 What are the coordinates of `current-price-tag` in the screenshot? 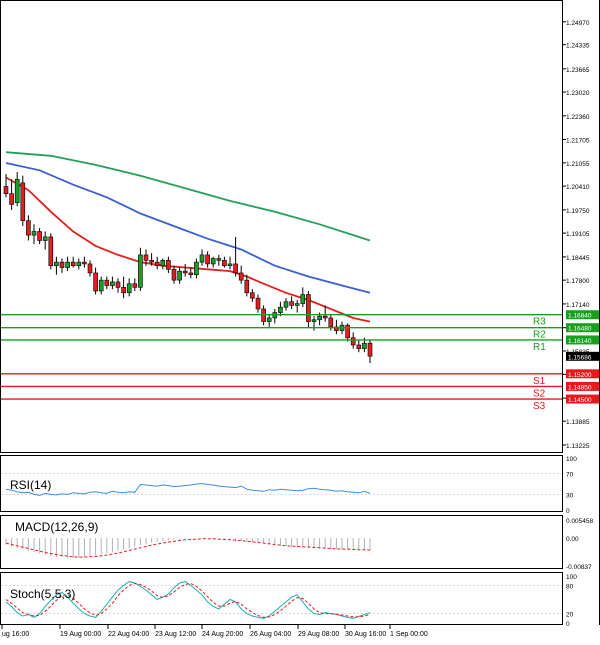 It's located at (582, 356).